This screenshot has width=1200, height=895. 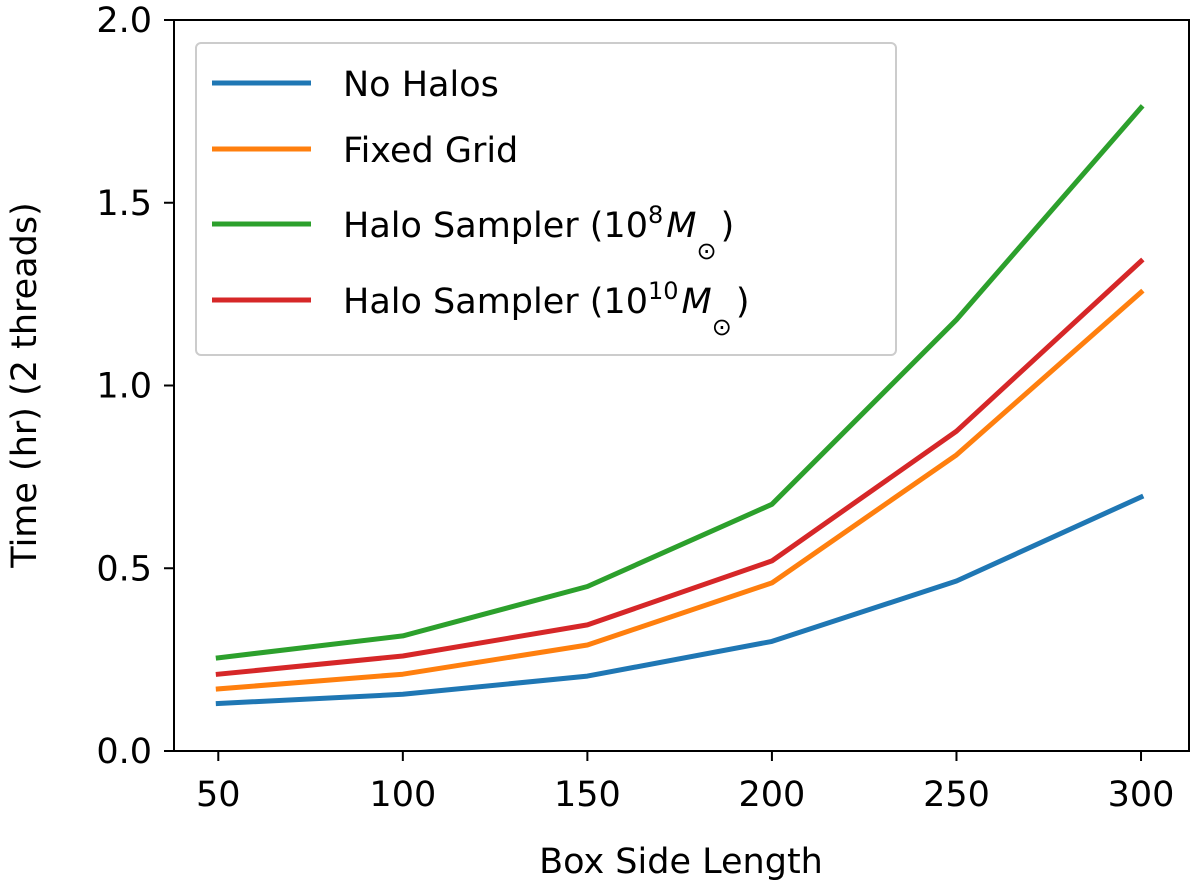 I want to click on x-tick-label: 300, so click(x=1141, y=795).